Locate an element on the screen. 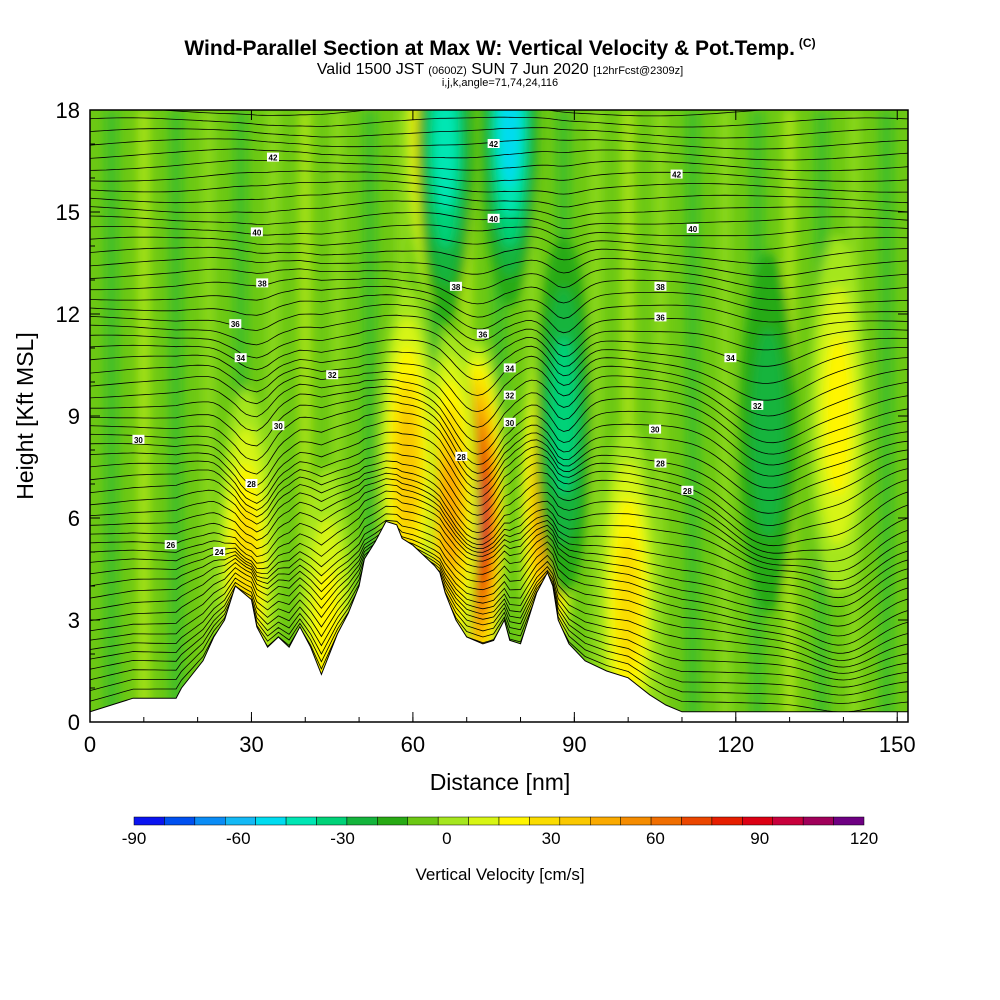  theta-contour-label: 32 is located at coordinates (509, 395).